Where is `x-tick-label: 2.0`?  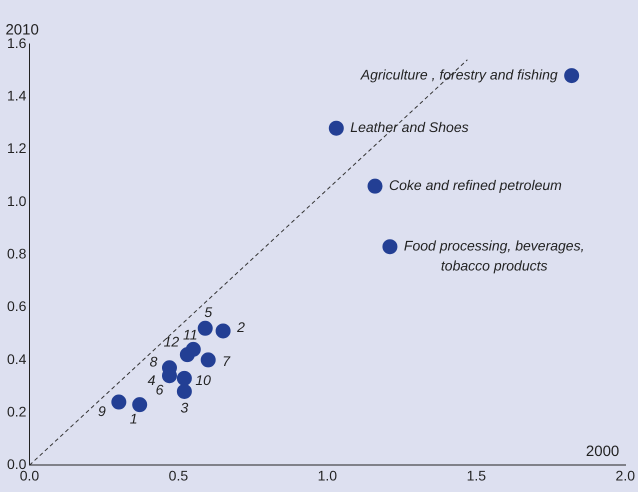
x-tick-label: 2.0 is located at coordinates (626, 475).